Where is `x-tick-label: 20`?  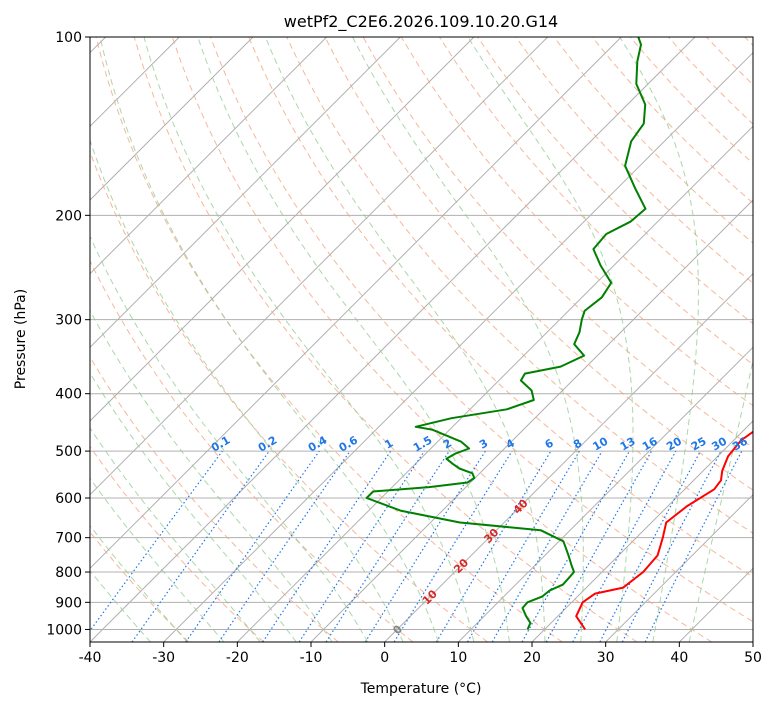
x-tick-label: 20 is located at coordinates (532, 658).